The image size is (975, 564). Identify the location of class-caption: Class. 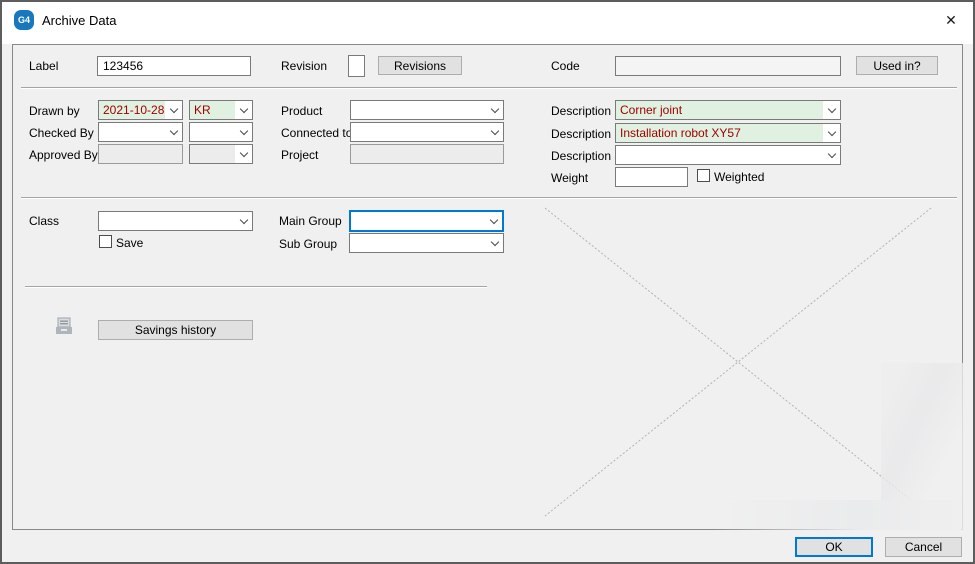
(44, 221).